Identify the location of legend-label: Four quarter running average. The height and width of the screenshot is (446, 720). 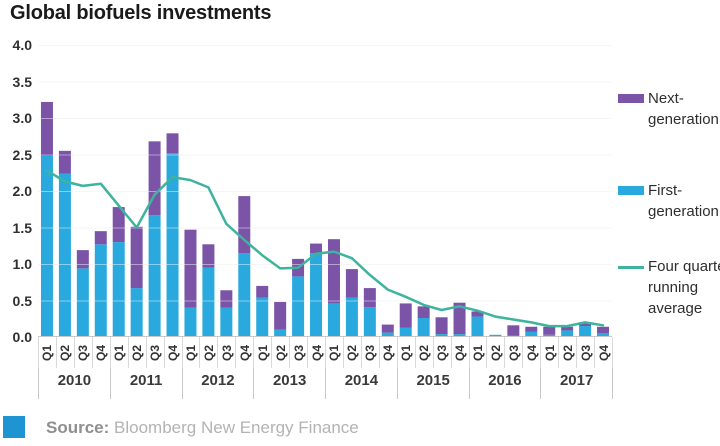
(684, 287).